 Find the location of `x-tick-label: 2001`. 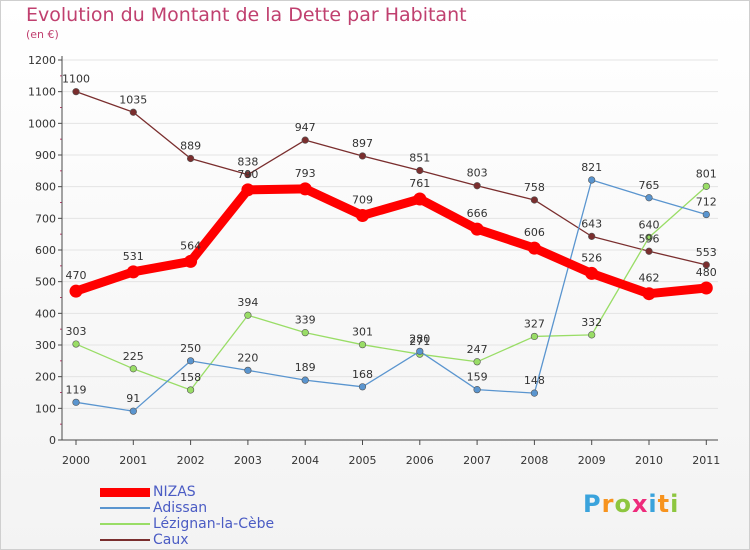

x-tick-label: 2001 is located at coordinates (133, 460).